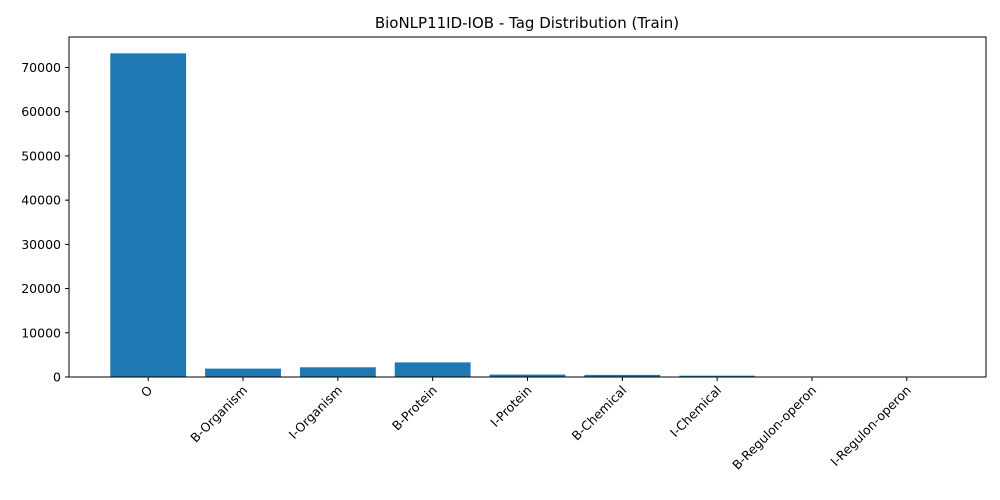 The width and height of the screenshot is (1000, 500). What do you see at coordinates (622, 375) in the screenshot?
I see `bar-b-chemical` at bounding box center [622, 375].